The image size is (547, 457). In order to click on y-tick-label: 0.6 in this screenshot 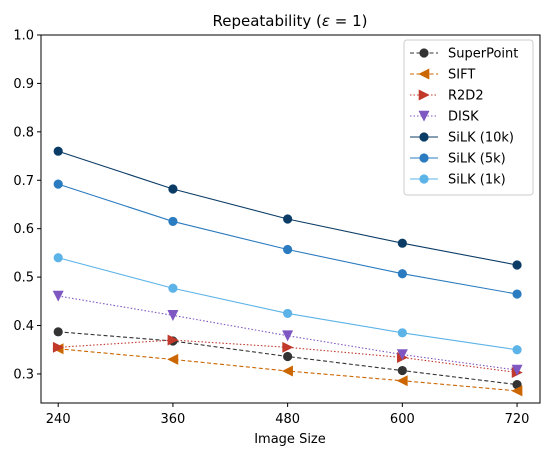, I will do `click(23, 229)`.